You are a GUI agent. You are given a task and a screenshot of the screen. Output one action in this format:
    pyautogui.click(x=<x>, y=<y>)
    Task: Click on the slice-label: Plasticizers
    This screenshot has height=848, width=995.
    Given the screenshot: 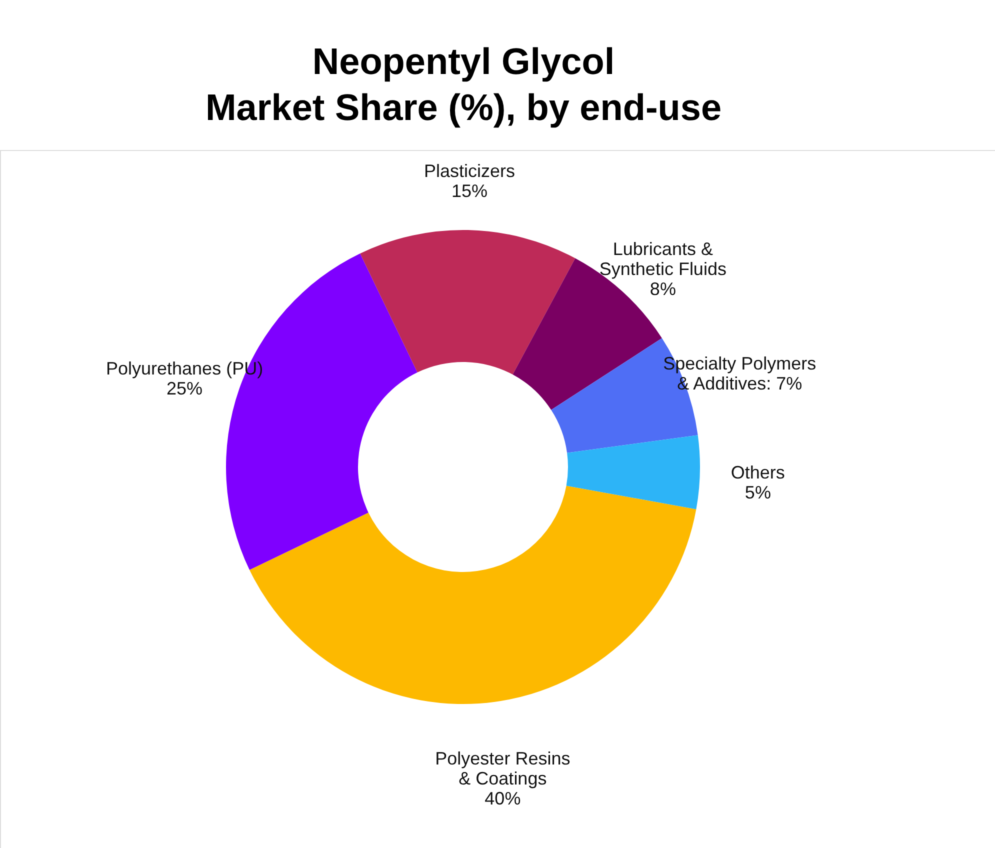 What is the action you would take?
    pyautogui.click(x=470, y=171)
    